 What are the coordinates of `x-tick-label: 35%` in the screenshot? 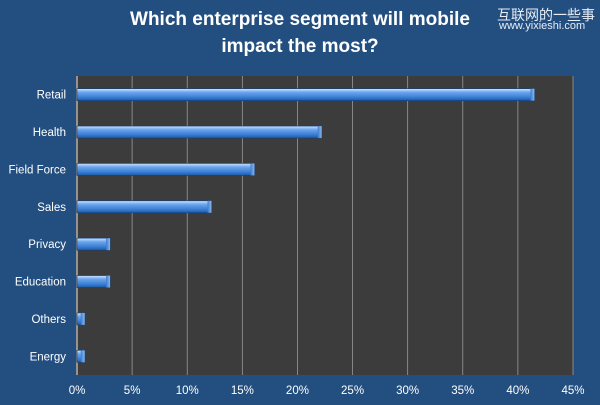 It's located at (462, 391).